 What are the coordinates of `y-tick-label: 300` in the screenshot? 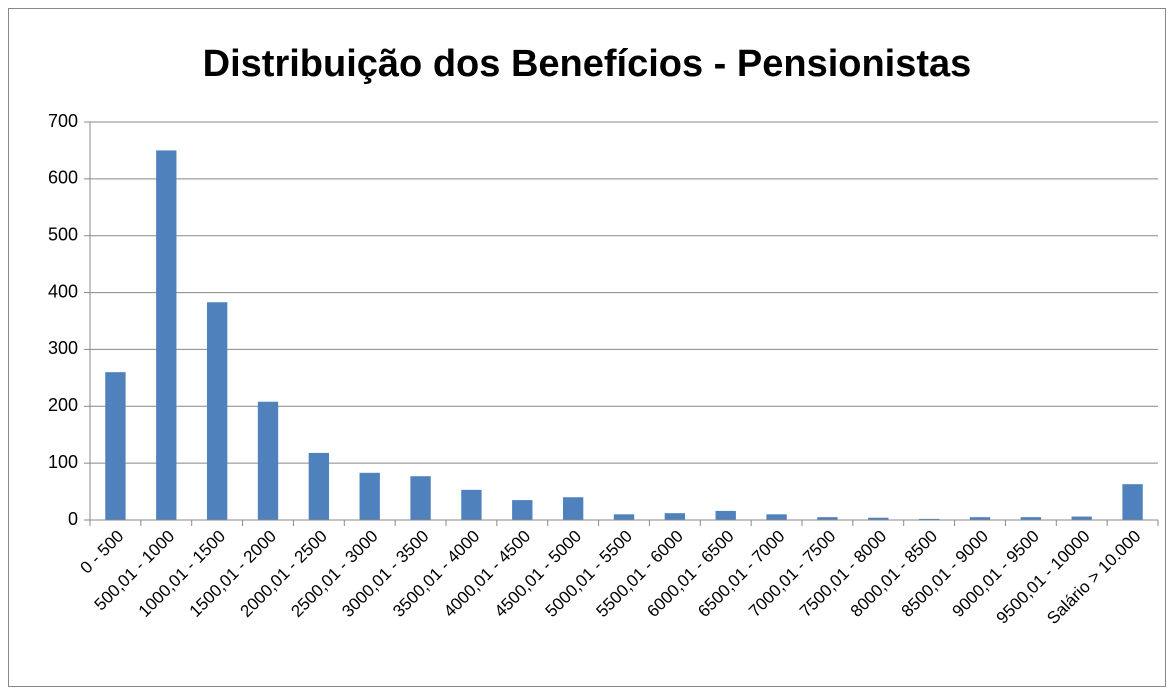 It's located at (63, 348).